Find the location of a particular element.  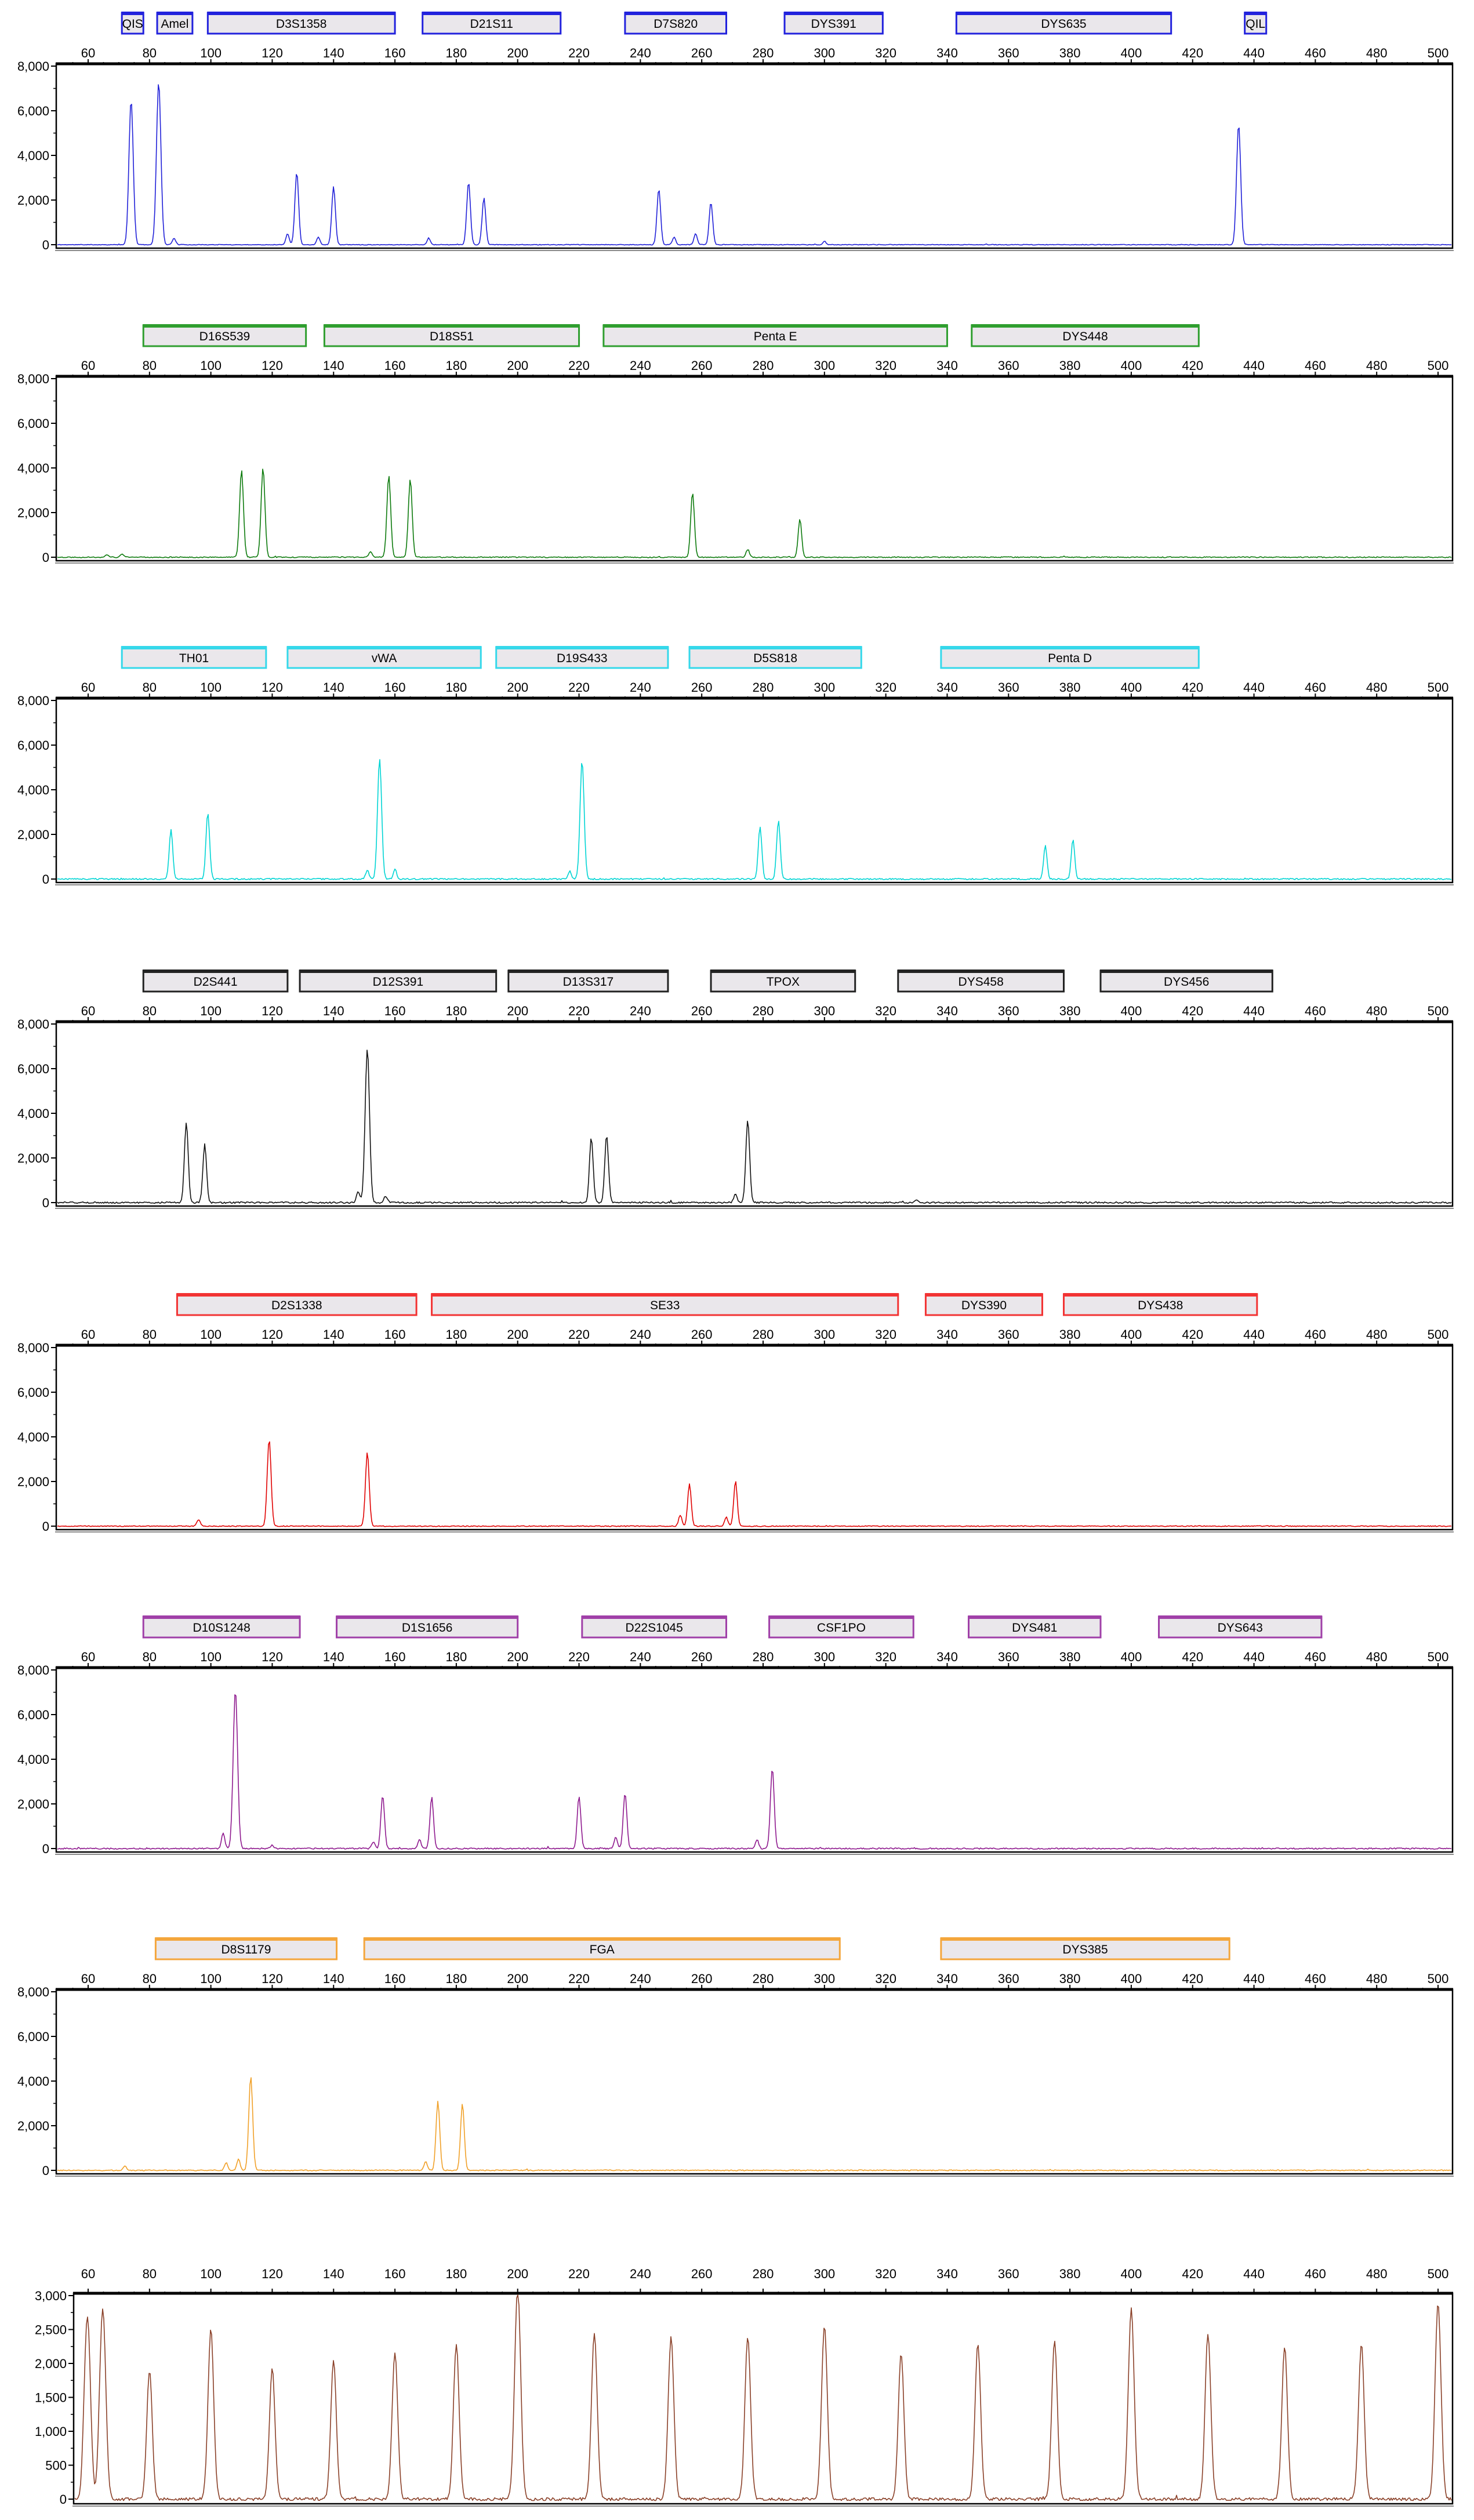

marker-box-DYS635: DYS635 is located at coordinates (1063, 24).